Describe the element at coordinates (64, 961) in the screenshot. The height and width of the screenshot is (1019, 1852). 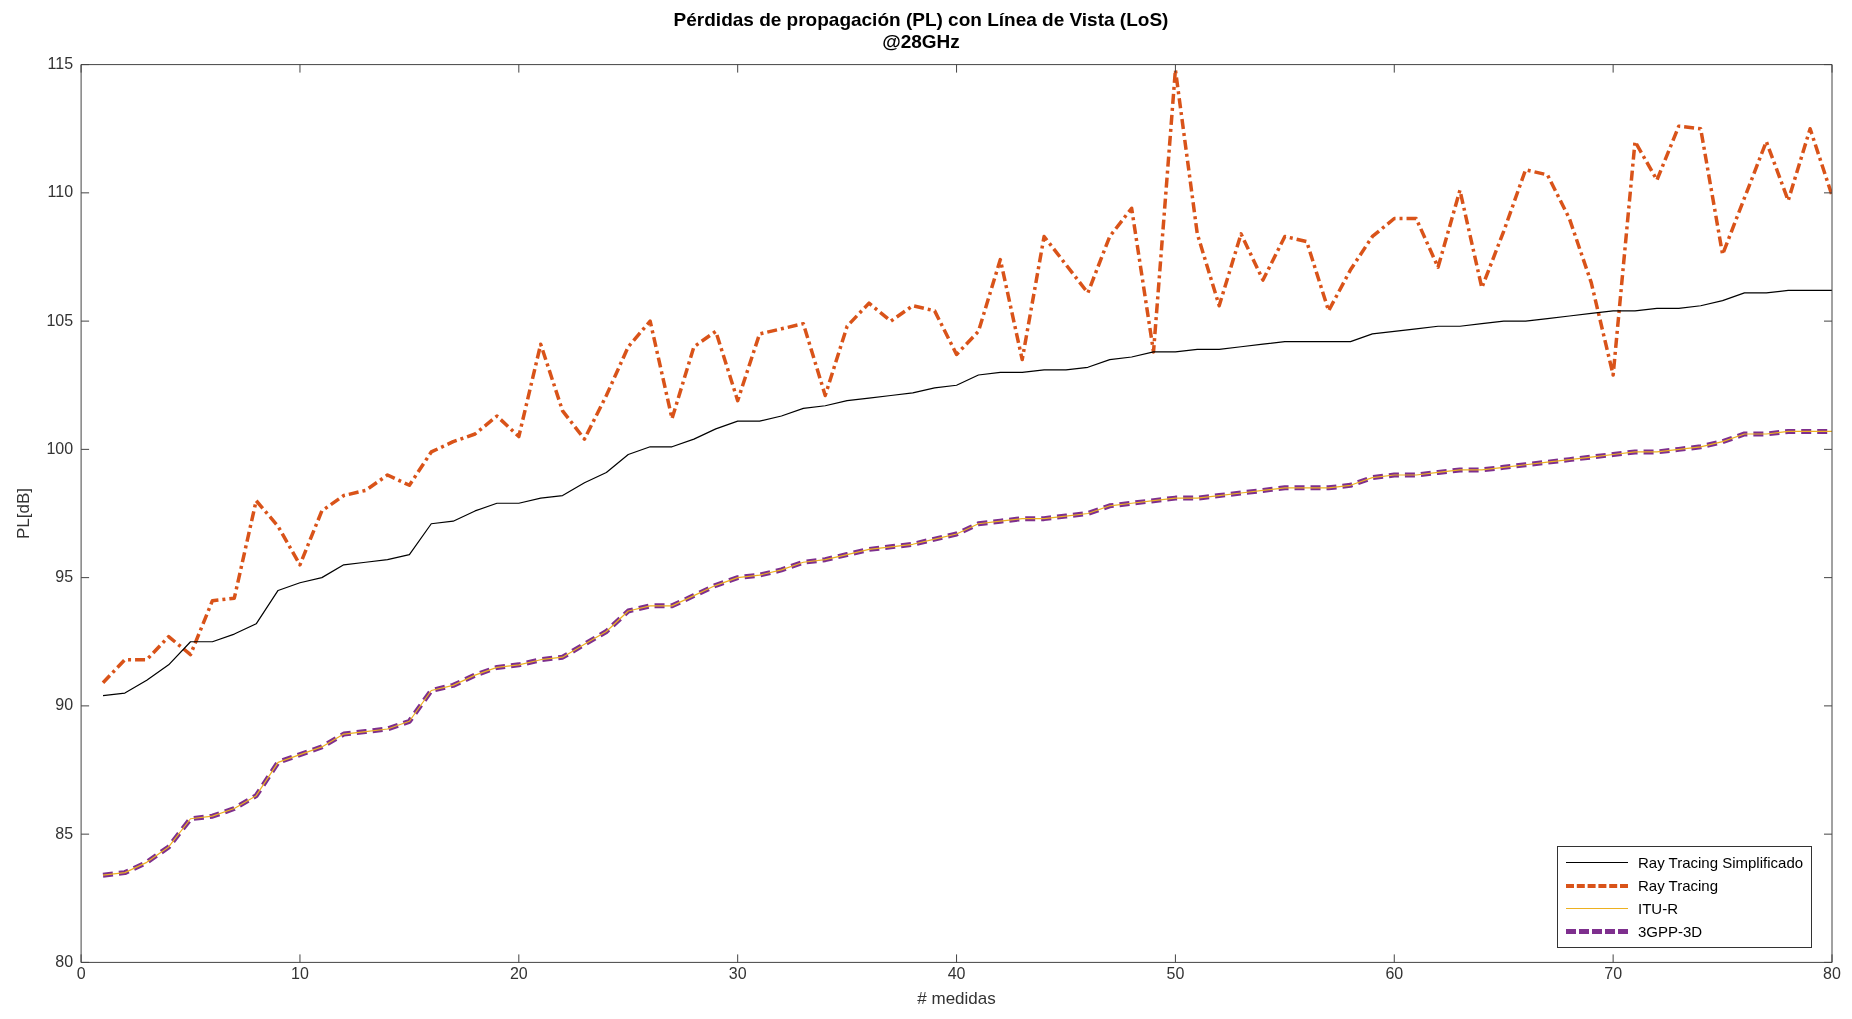
I see `y-tick-label: 80` at that location.